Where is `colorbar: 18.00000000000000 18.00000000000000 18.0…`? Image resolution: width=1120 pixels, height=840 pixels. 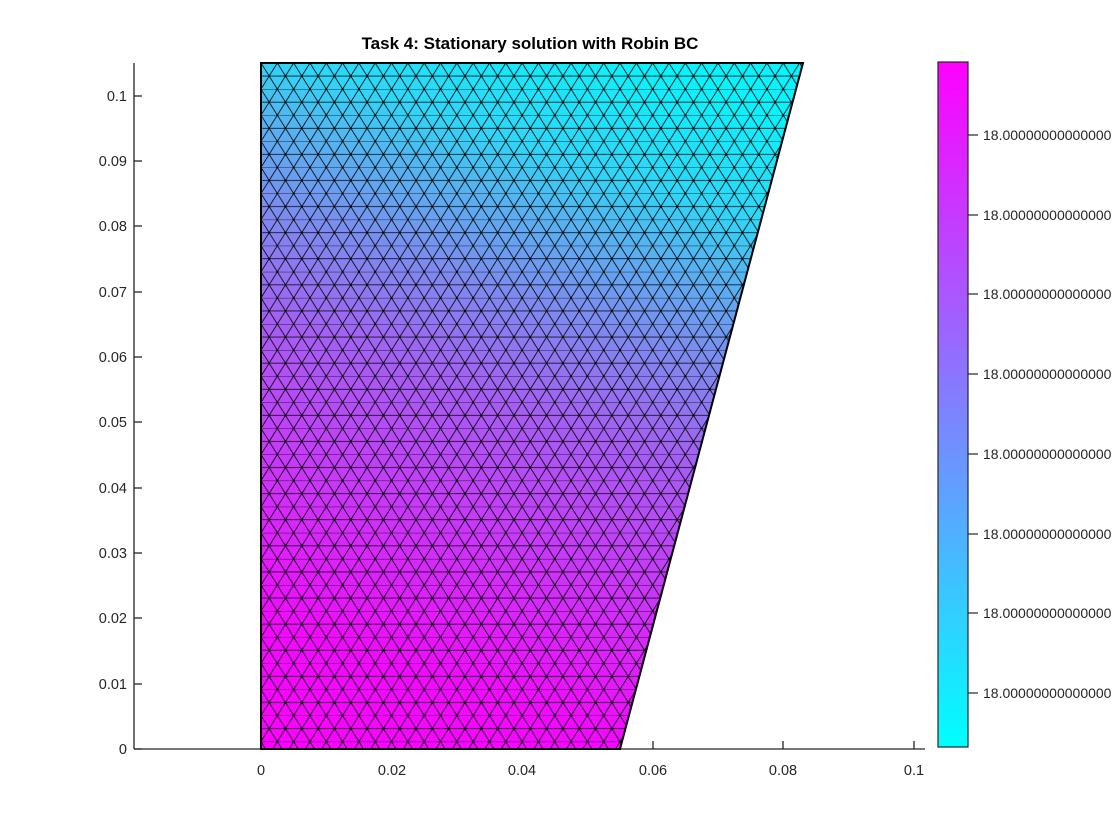
colorbar: 18.00000000000000 18.00000000000000 18.0… is located at coordinates (1024, 404).